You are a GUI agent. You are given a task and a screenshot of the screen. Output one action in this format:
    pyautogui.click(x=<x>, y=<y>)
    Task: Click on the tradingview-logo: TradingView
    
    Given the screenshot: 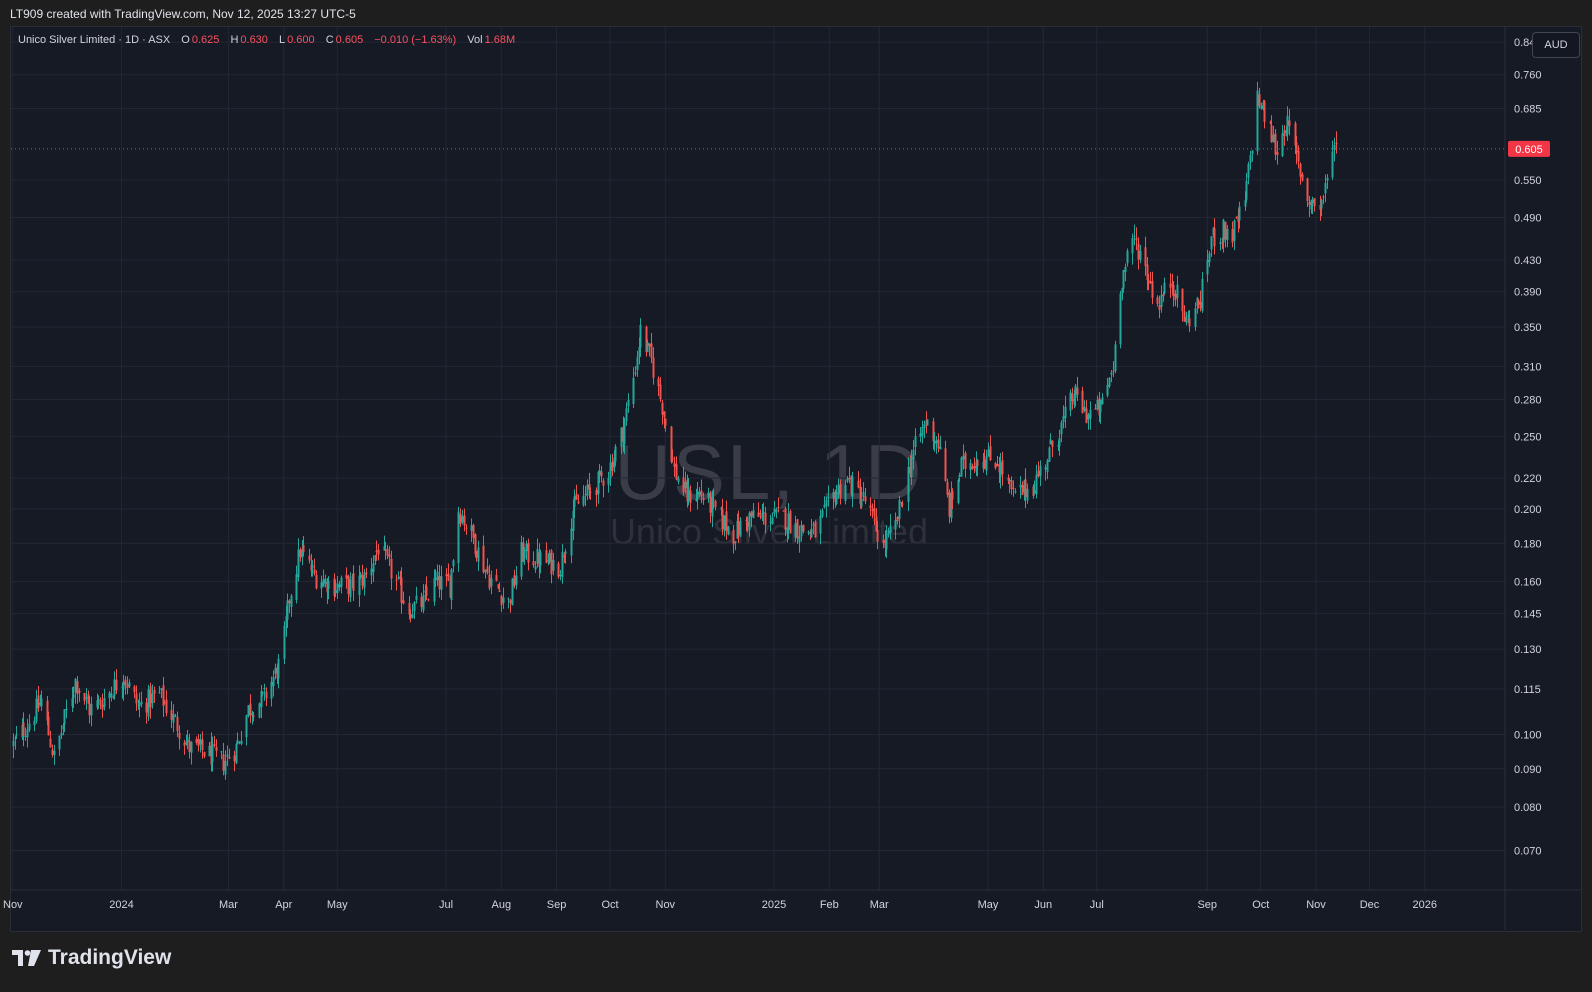 What is the action you would take?
    pyautogui.click(x=91, y=958)
    